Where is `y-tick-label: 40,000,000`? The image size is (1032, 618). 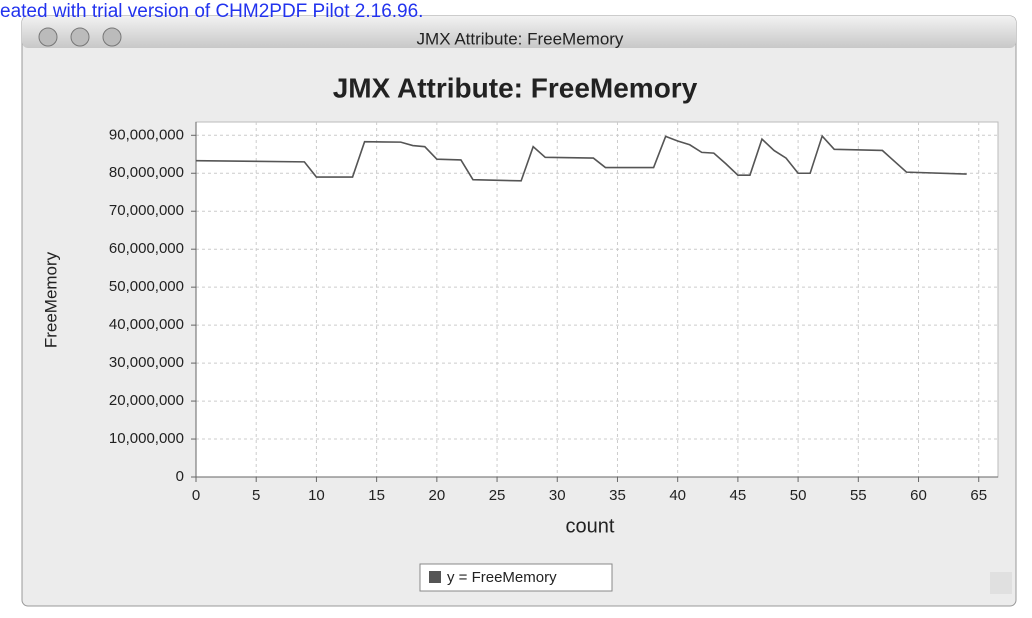 y-tick-label: 40,000,000 is located at coordinates (146, 324).